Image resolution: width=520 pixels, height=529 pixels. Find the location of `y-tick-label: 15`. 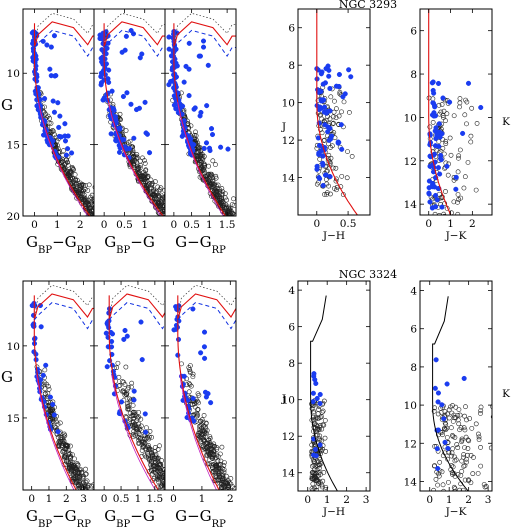

y-tick-label: 15 is located at coordinates (13, 146).